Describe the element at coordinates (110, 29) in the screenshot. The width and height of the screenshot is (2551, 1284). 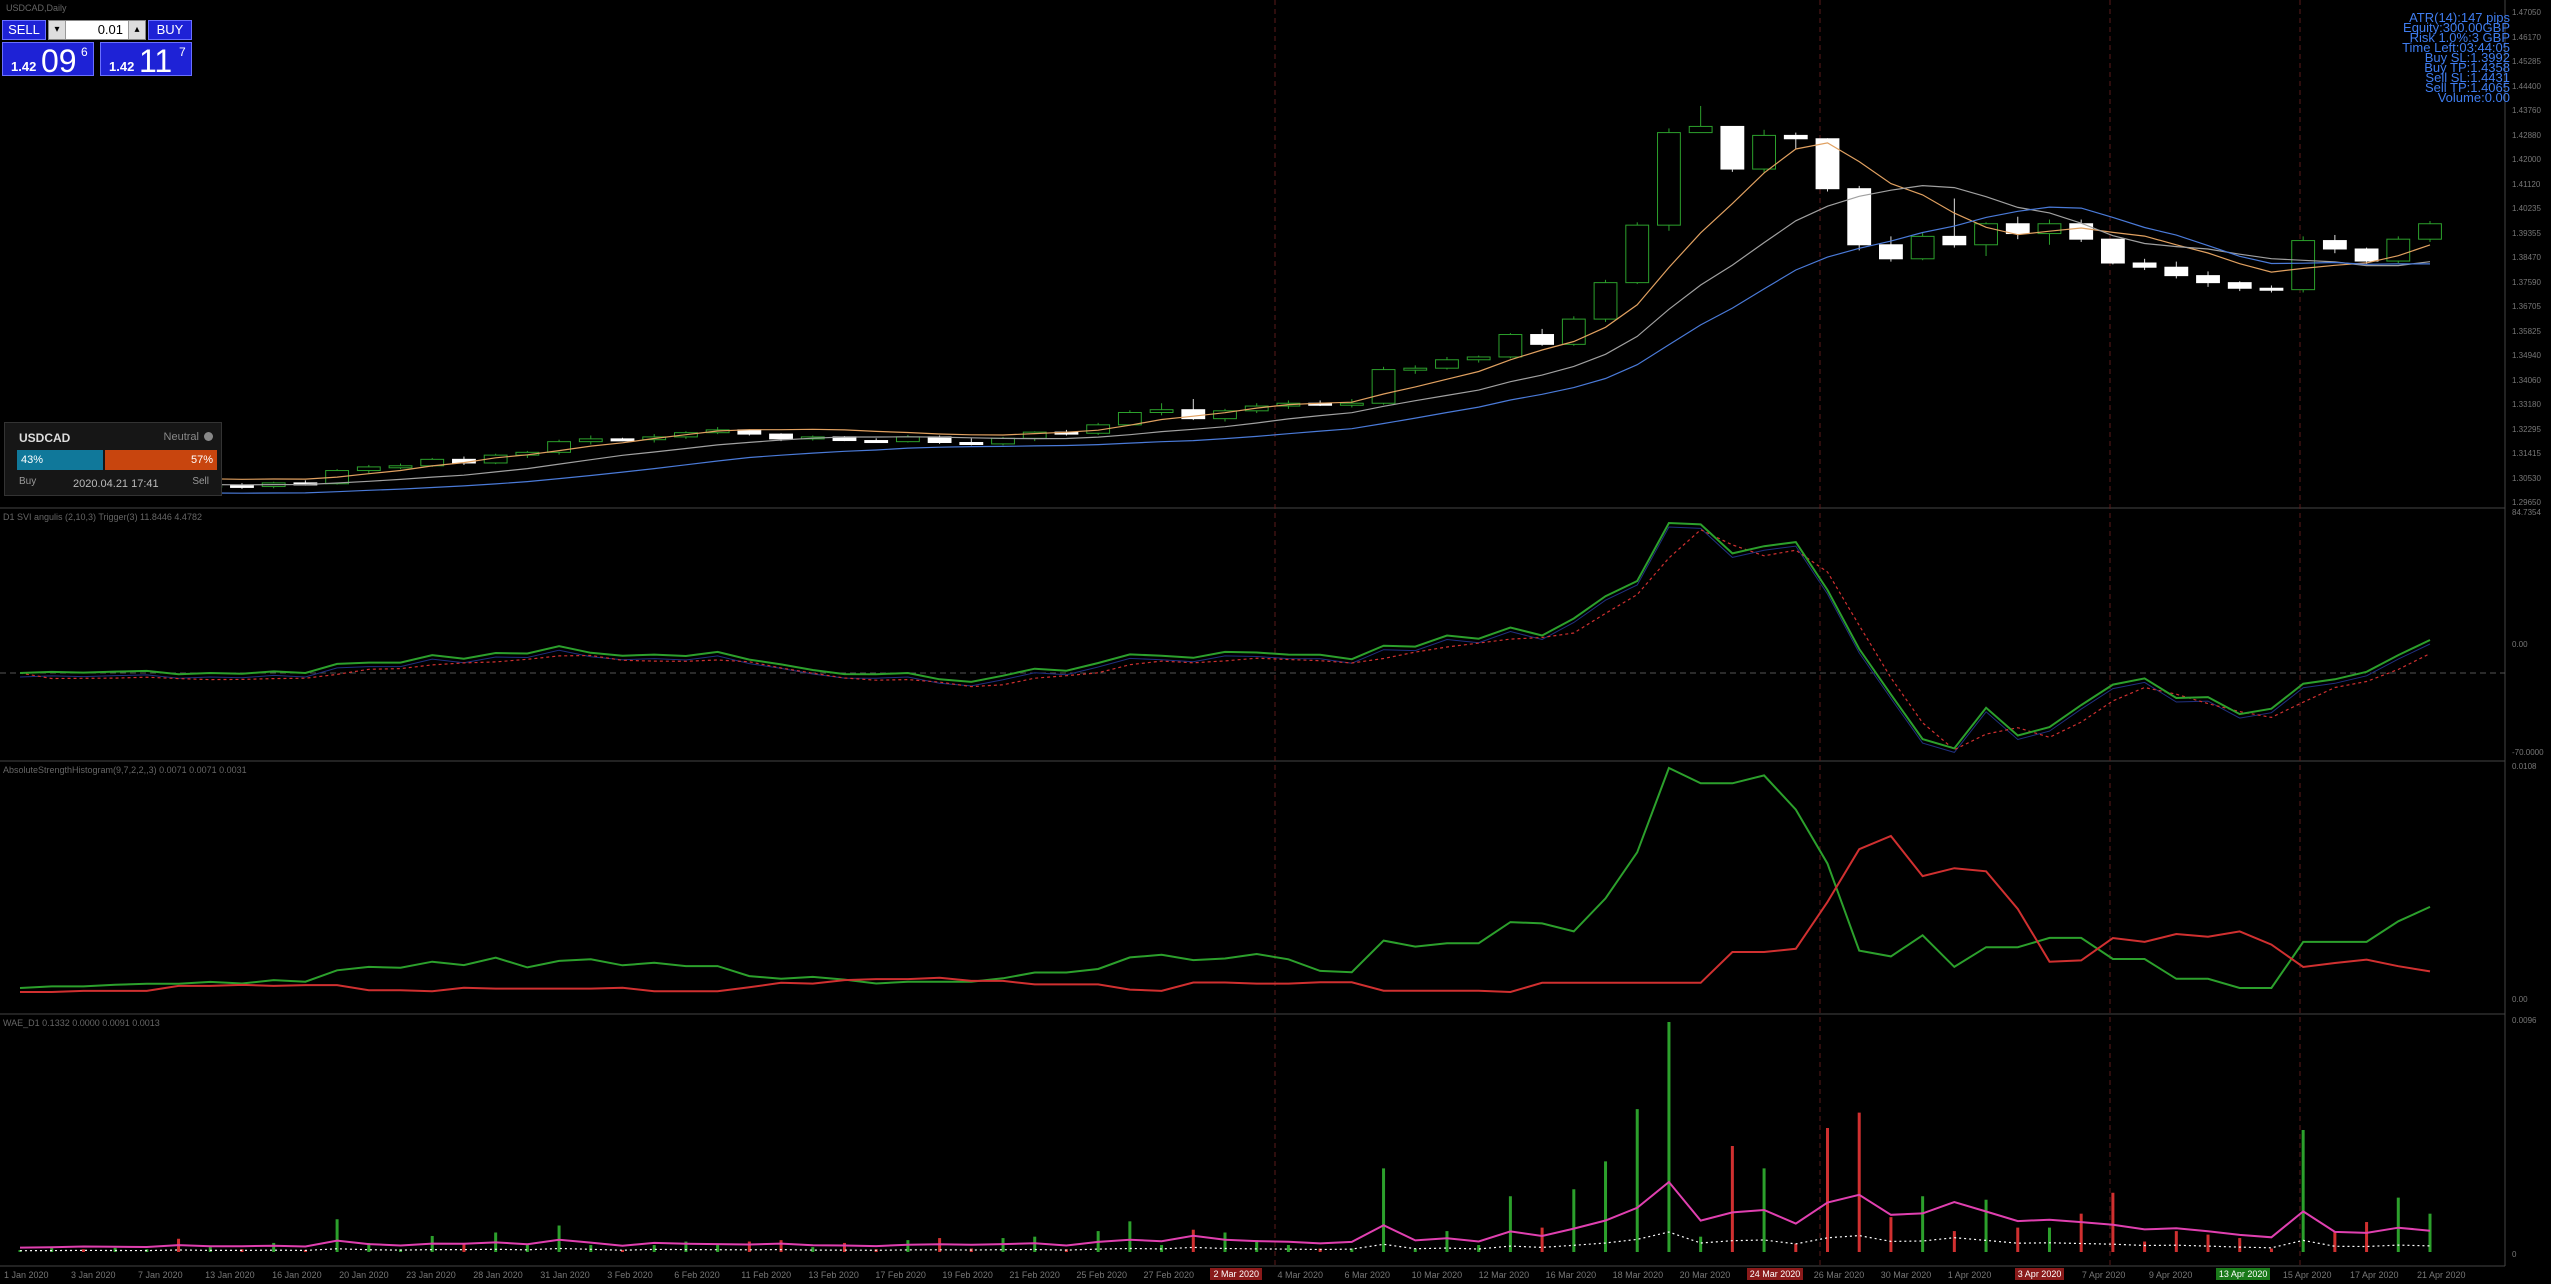
I see `lot-size-input: 0.01` at that location.